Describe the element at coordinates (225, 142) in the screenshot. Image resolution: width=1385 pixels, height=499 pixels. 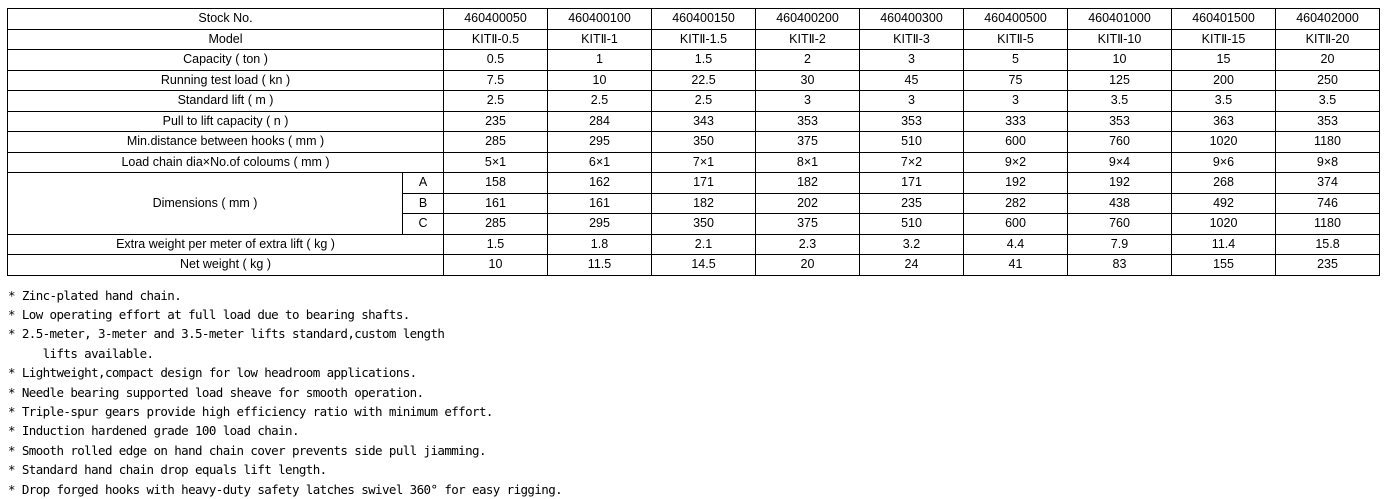
I see `row-label: Min.distance between hooks ( mm )` at that location.